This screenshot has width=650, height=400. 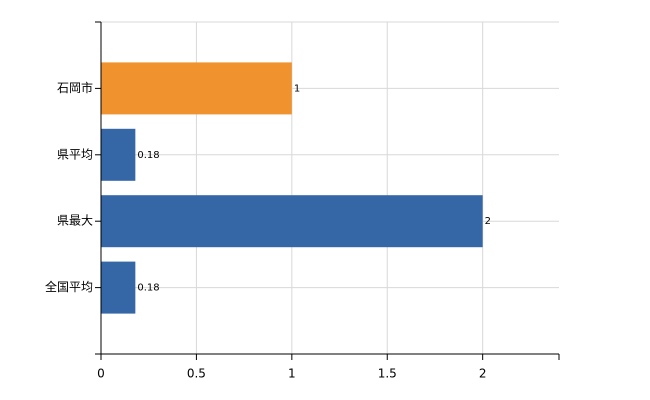 I want to click on y-tick-label: 全国平均, so click(x=69, y=286).